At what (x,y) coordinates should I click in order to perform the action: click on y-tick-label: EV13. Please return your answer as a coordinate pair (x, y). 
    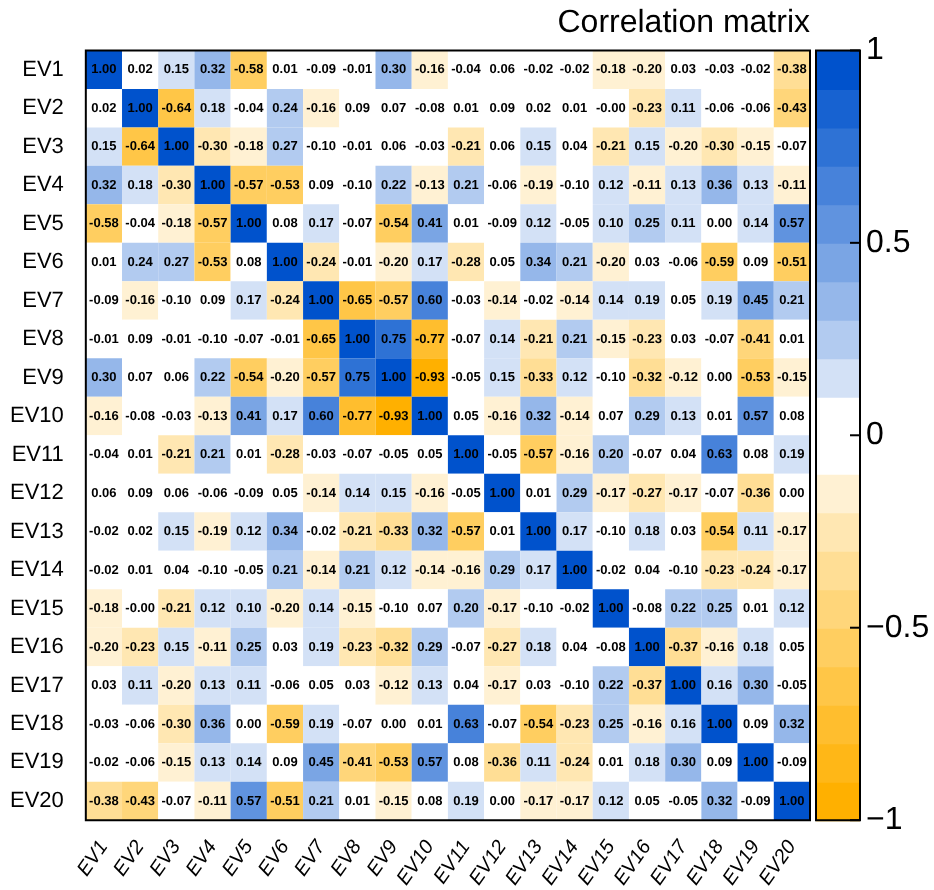
    Looking at the image, I should click on (36, 531).